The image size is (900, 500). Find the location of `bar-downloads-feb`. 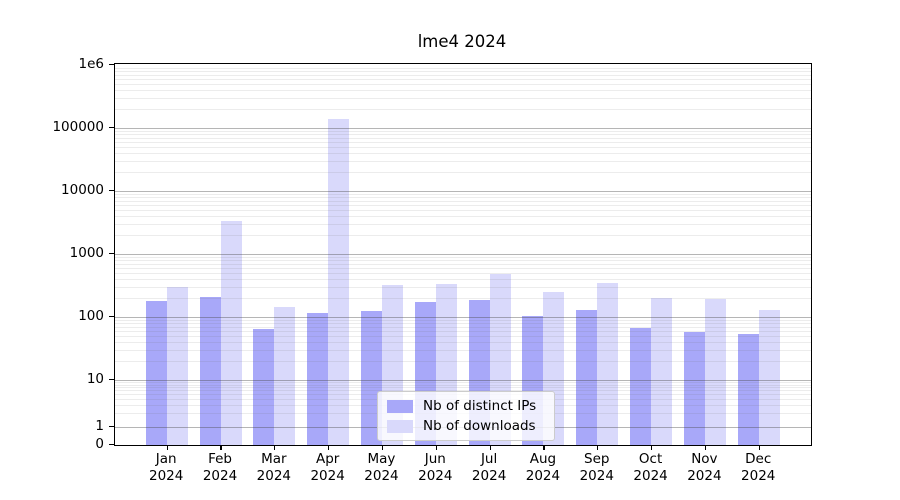

bar-downloads-feb is located at coordinates (231, 332).